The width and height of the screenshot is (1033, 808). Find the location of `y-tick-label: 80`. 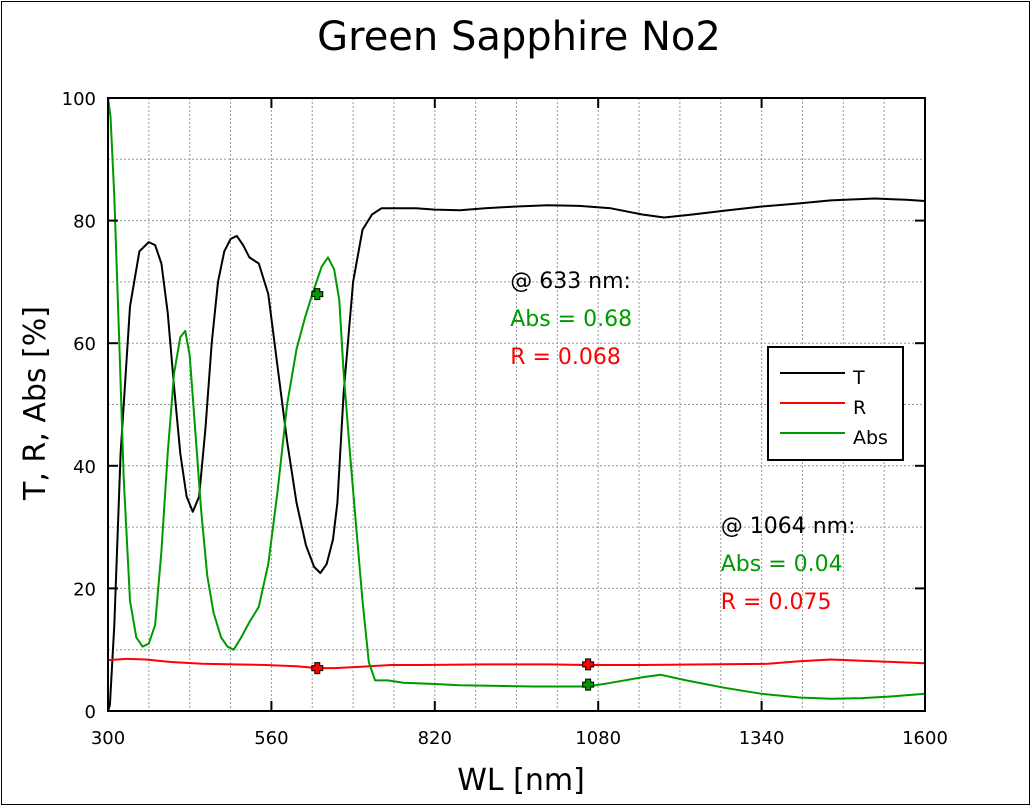

y-tick-label: 80 is located at coordinates (84, 222).